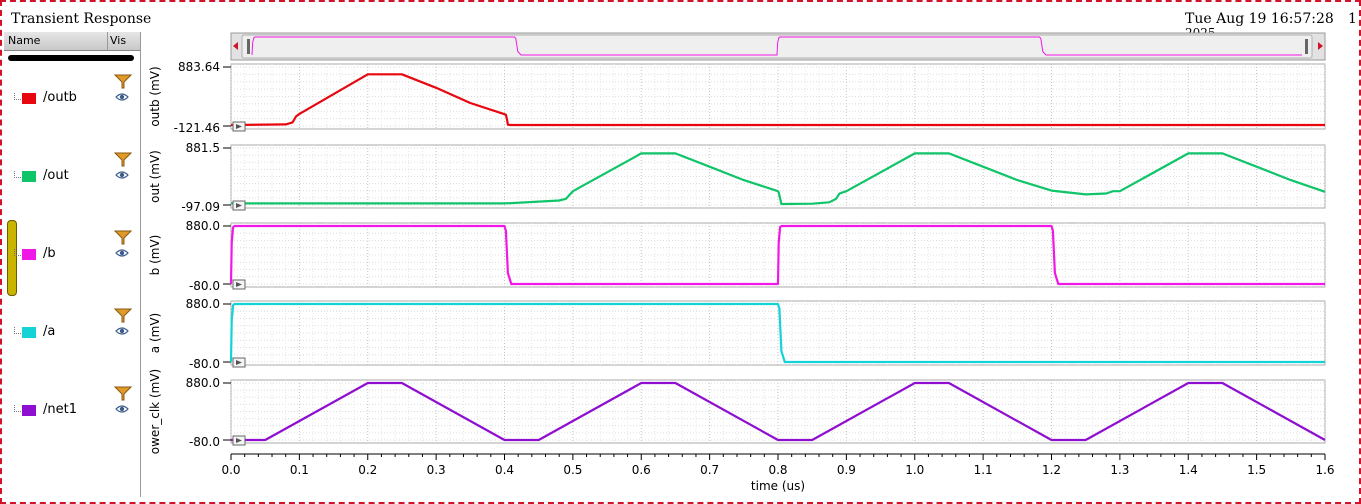 The image size is (1361, 504). I want to click on y-axis-label: a (mV), so click(155, 333).